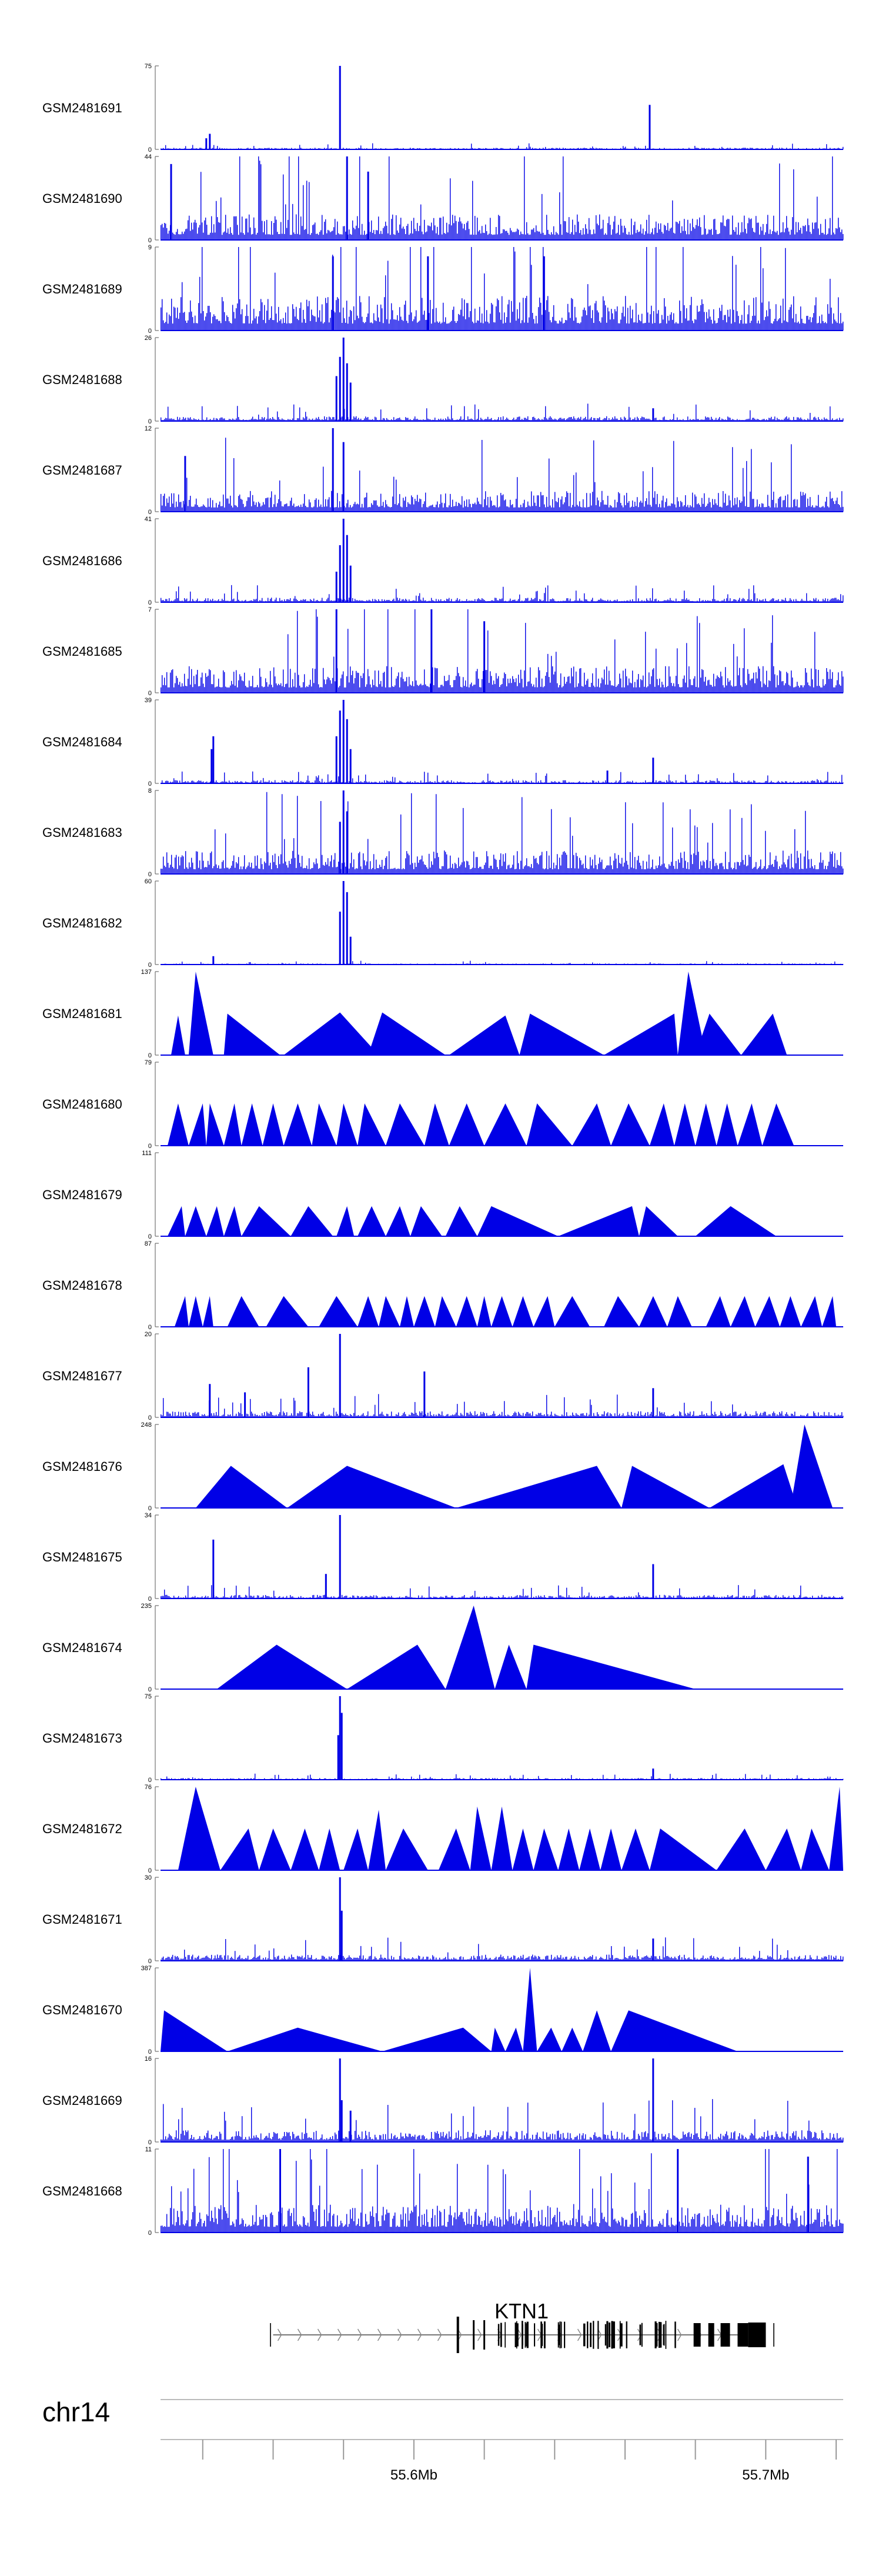 Image resolution: width=882 pixels, height=2576 pixels. Describe the element at coordinates (82, 560) in the screenshot. I see `track-label: GSM2481686` at that location.